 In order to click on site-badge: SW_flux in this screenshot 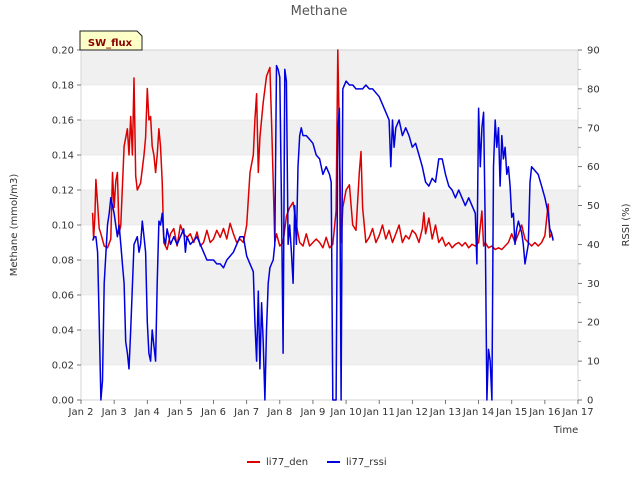, I will do `click(111, 40)`.